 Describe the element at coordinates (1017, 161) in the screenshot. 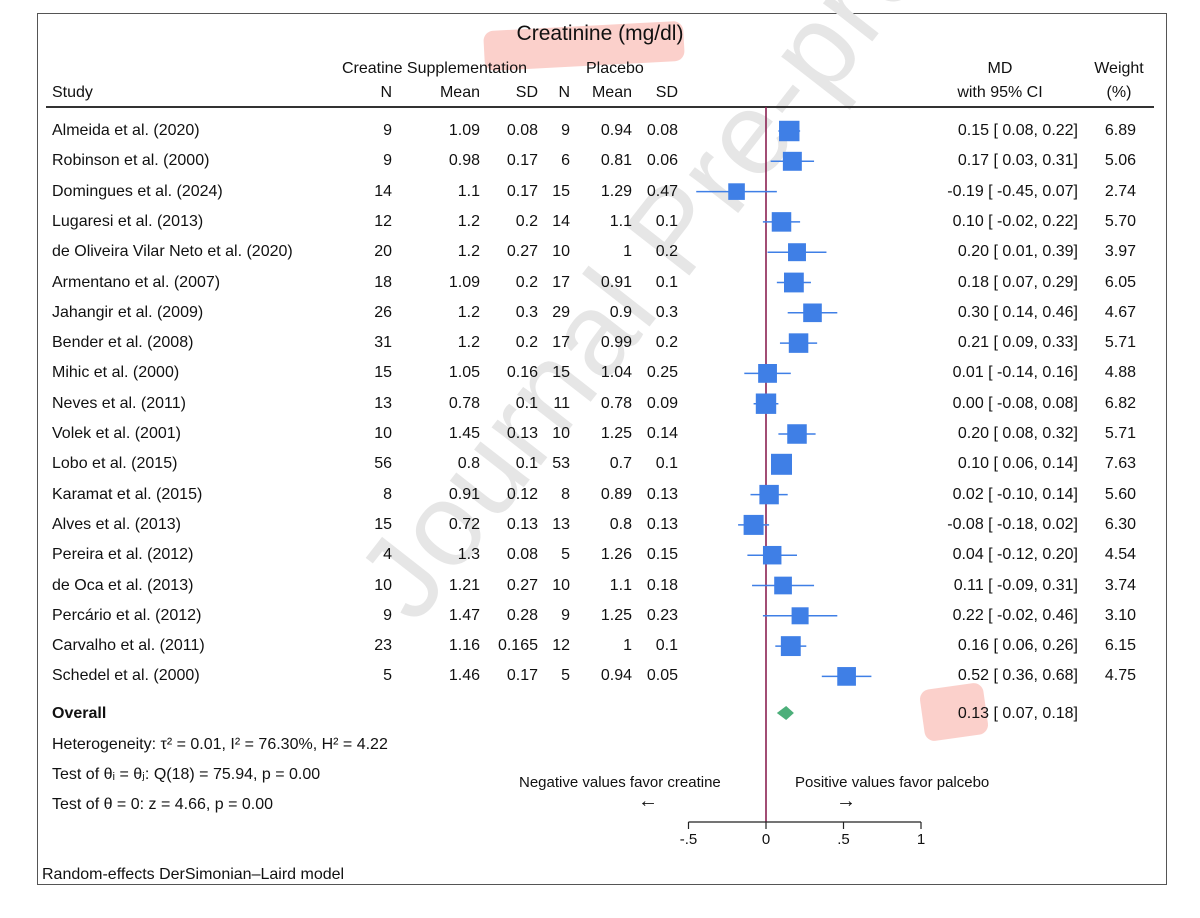

I see `cell-ci: 0.17 [ 0.03, 0.31]` at that location.